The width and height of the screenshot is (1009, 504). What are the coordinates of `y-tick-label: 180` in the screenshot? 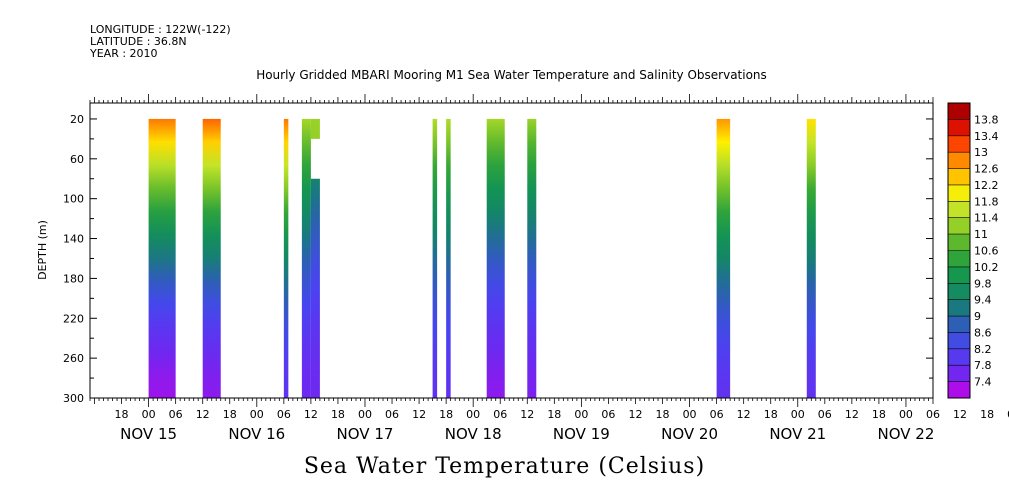 It's located at (73, 278).